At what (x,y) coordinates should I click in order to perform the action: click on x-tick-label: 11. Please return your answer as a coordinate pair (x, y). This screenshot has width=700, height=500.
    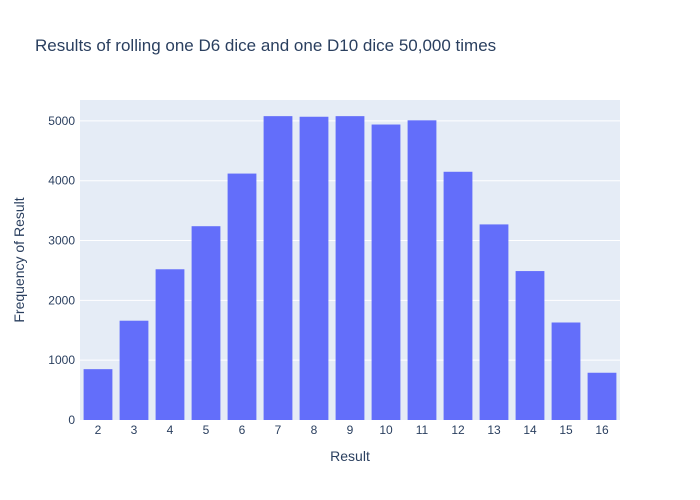
    Looking at the image, I should click on (422, 430).